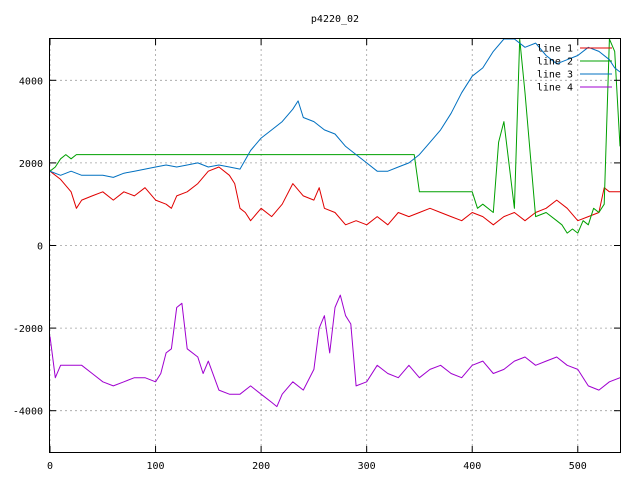  I want to click on legend-label: line 3, so click(555, 75).